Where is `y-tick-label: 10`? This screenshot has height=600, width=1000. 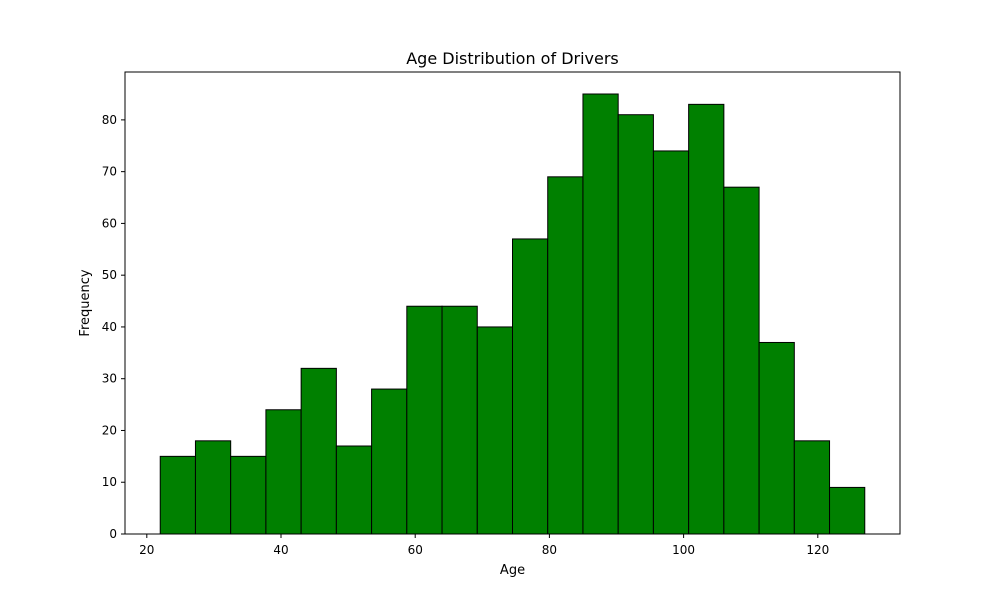 y-tick-label: 10 is located at coordinates (109, 482).